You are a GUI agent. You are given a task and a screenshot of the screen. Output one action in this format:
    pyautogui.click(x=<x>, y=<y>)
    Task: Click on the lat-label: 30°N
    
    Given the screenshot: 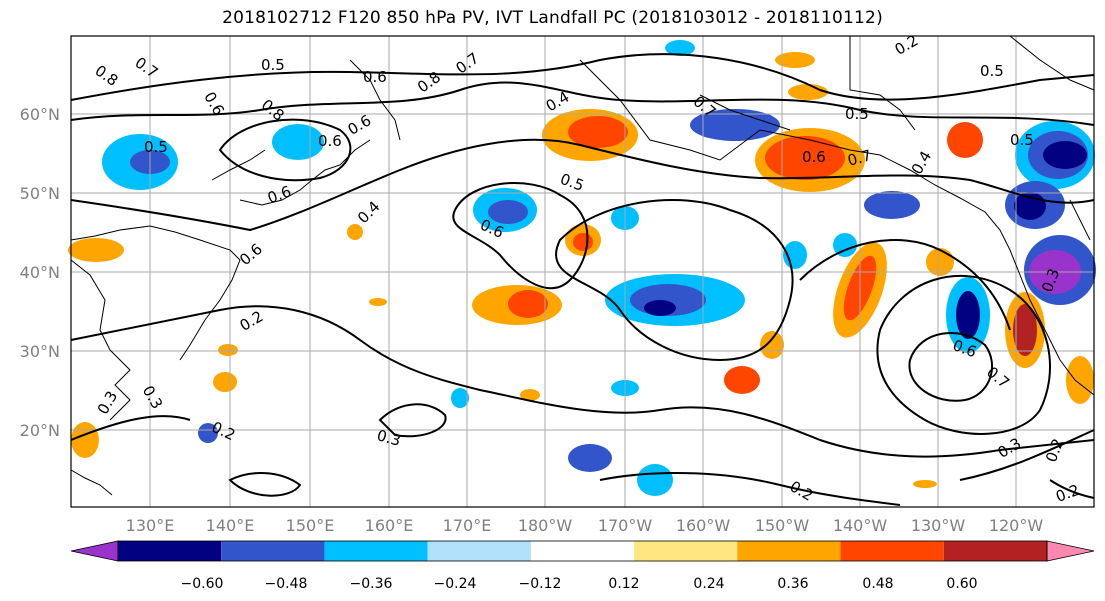 What is the action you would take?
    pyautogui.click(x=40, y=351)
    